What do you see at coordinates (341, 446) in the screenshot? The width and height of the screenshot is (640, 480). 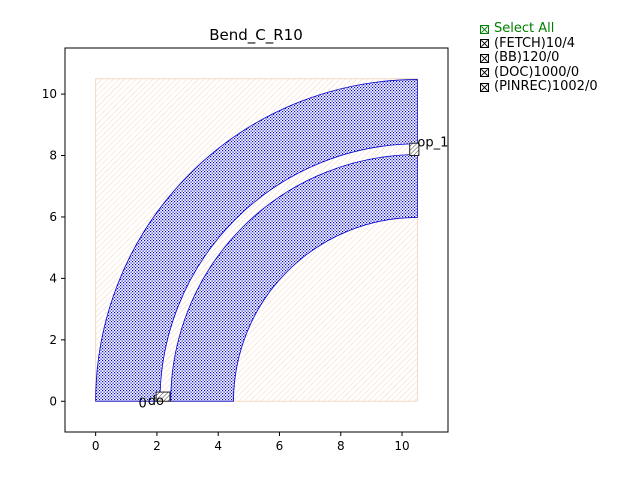 I see `x-tick-label: 8` at bounding box center [341, 446].